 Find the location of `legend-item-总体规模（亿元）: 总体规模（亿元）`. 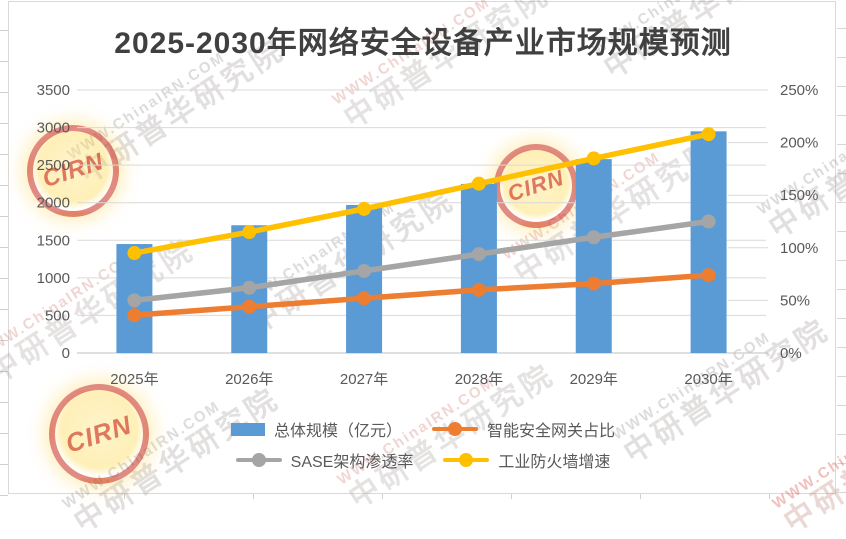

legend-item-总体规模（亿元）: 总体规模（亿元） is located at coordinates (316, 429).